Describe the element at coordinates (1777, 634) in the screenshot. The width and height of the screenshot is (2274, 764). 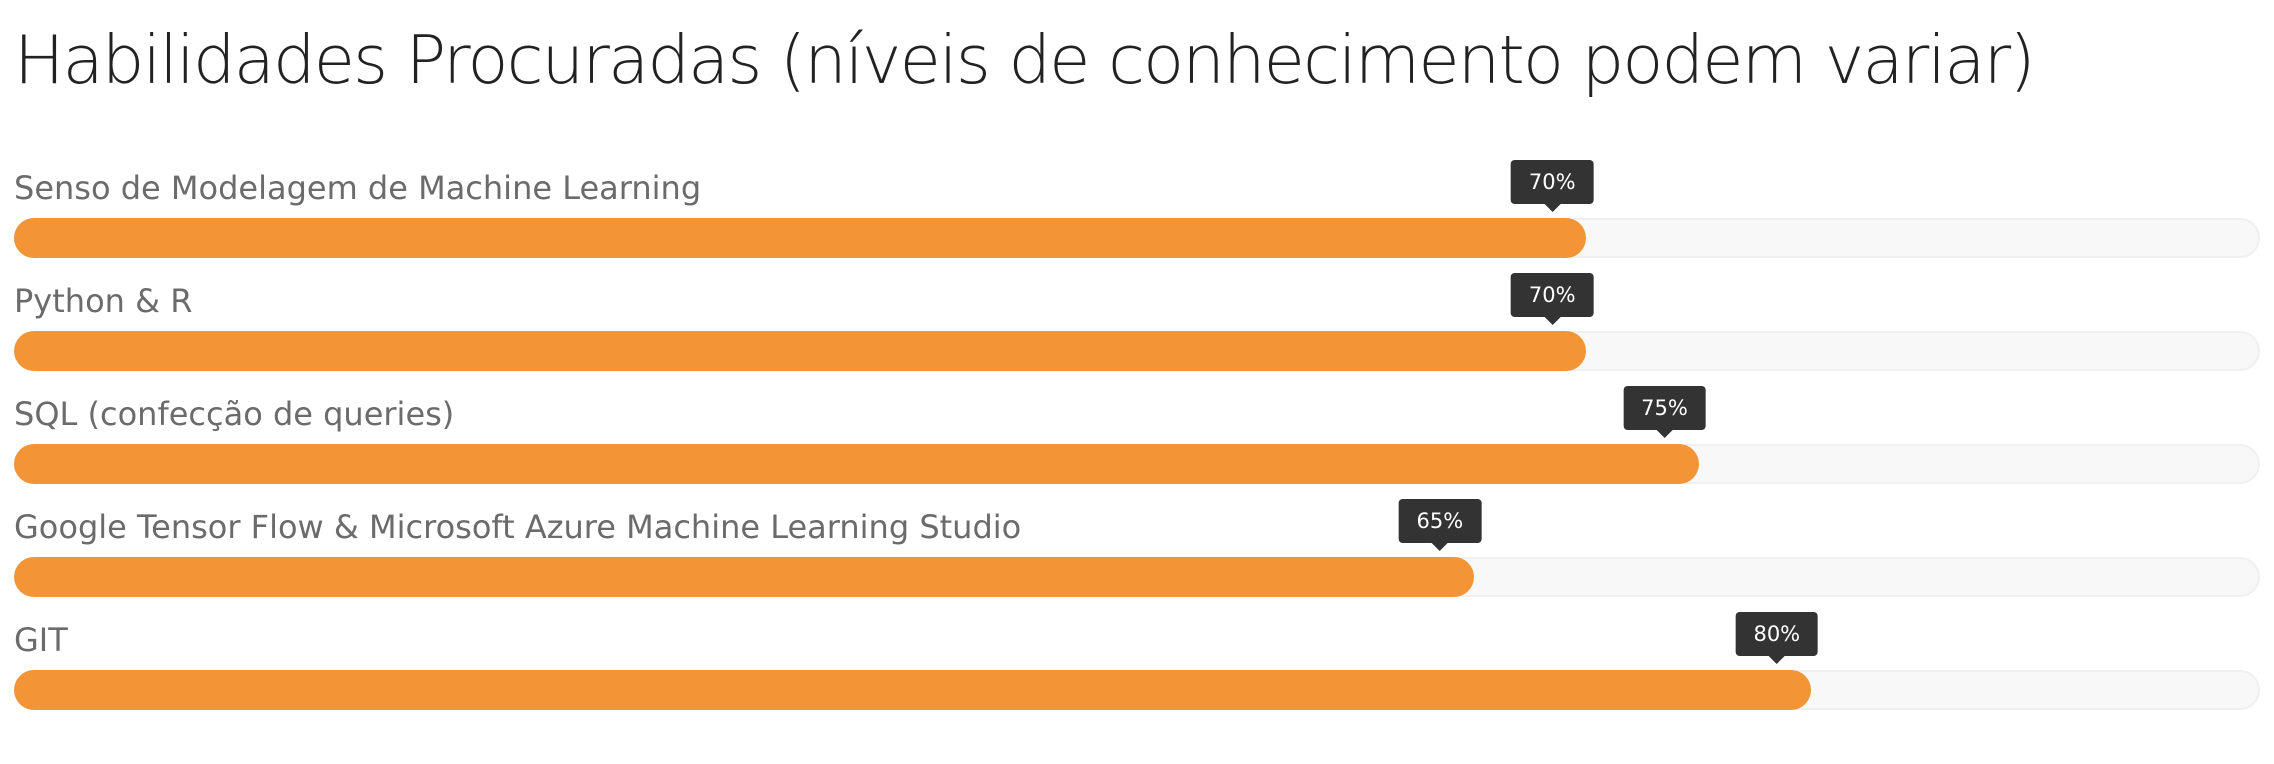
I see `skill-value-tooltip: 80%` at that location.